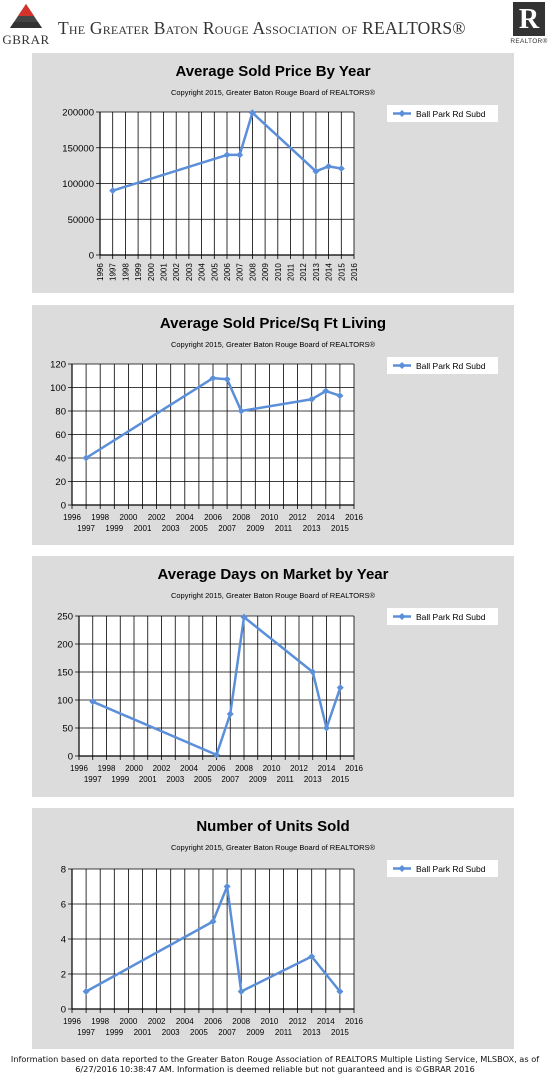 The height and width of the screenshot is (1075, 550). I want to click on realtor-logo-caption: REALTOR®, so click(529, 41).